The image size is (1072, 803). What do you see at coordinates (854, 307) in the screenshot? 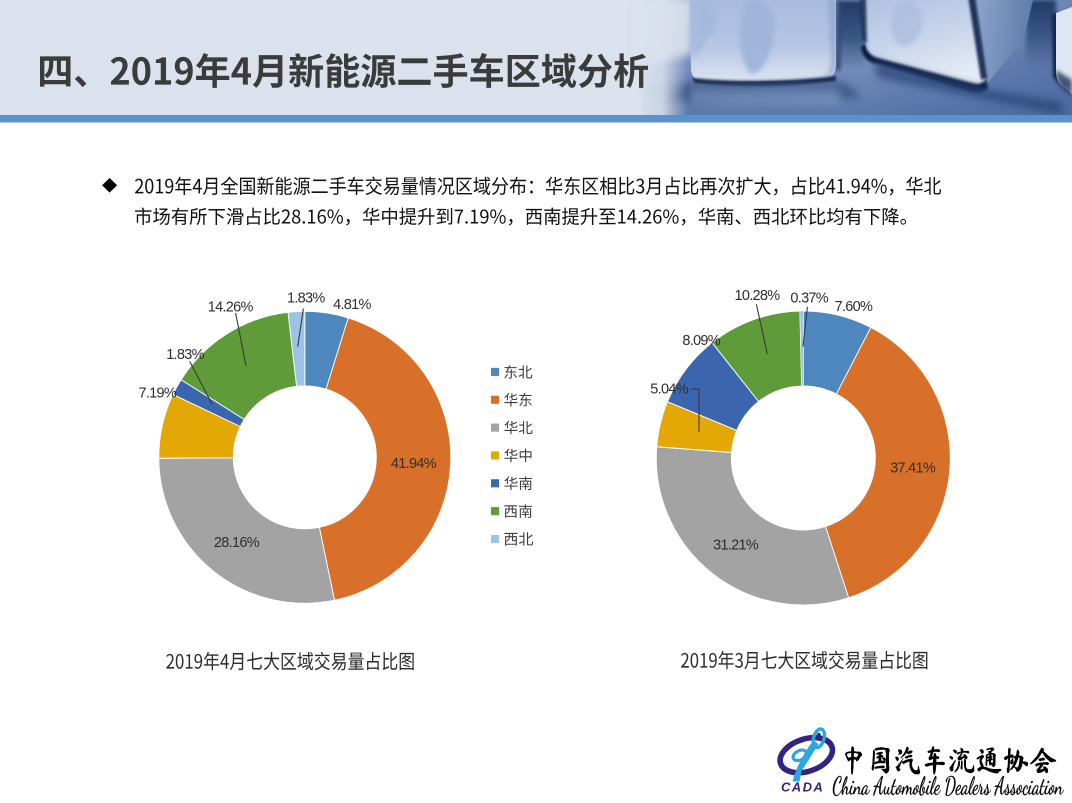
I see `svg-text: 7.60%` at bounding box center [854, 307].